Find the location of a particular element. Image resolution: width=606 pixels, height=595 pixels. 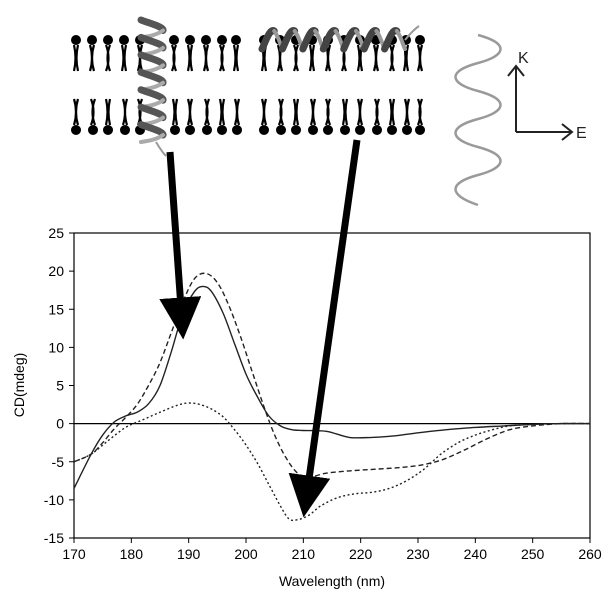

y-tick-label: 0 is located at coordinates (60, 424).